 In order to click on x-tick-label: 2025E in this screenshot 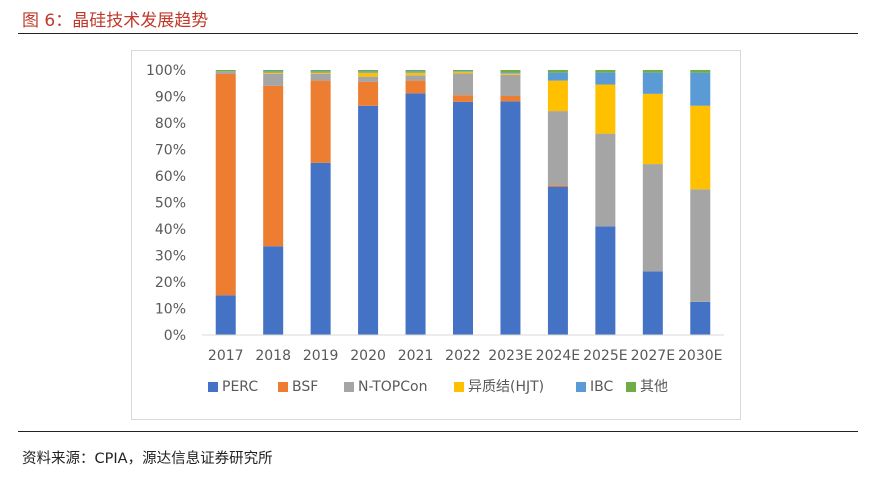, I will do `click(605, 356)`.